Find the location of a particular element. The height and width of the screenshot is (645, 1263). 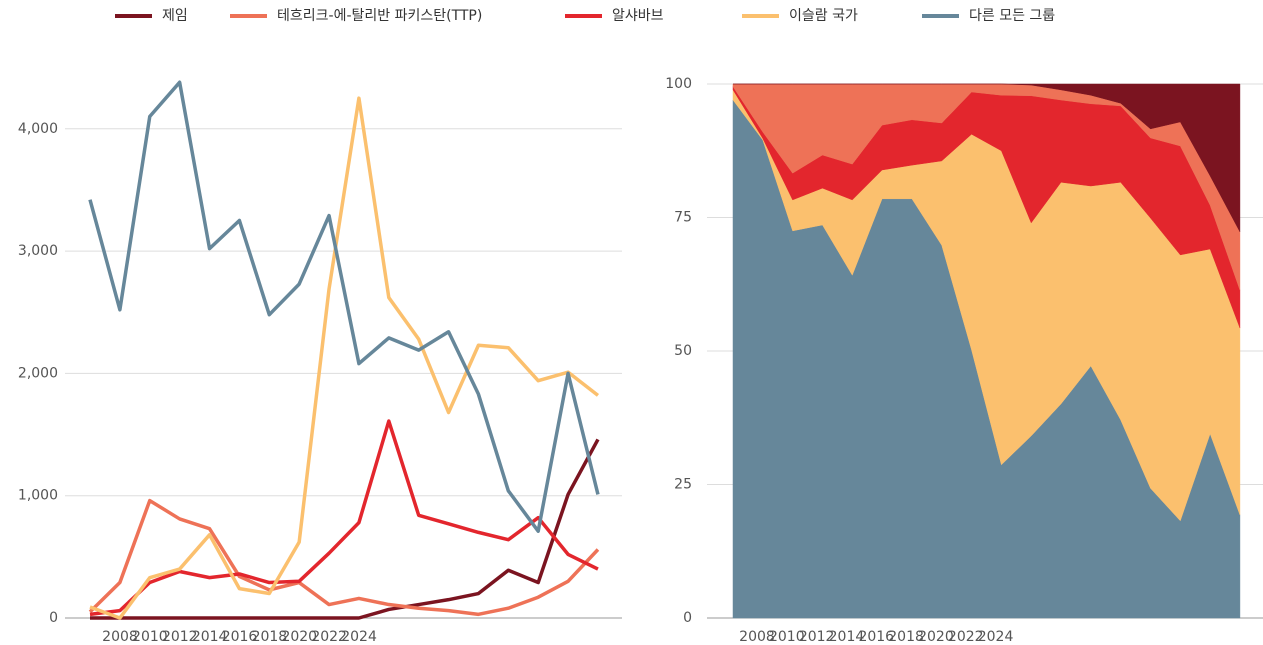

y-tick-label: 1,000 is located at coordinates (38, 496).